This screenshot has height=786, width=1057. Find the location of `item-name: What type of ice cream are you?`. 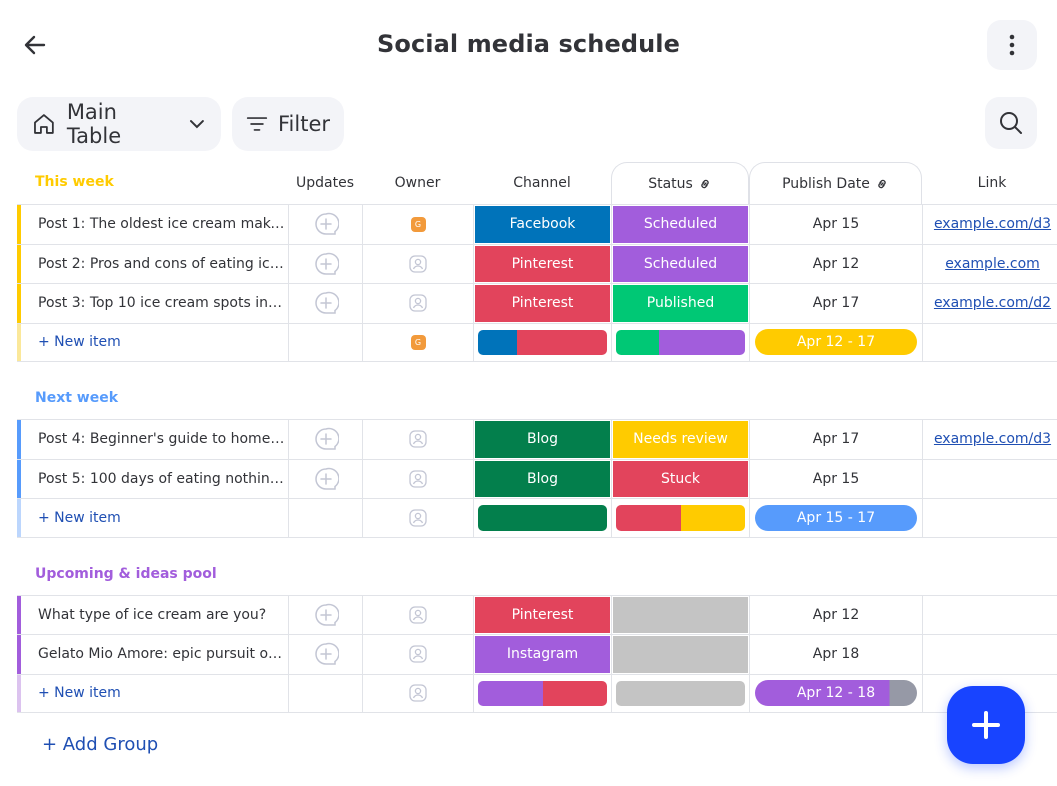

item-name: What type of ice cream are you? is located at coordinates (152, 614).